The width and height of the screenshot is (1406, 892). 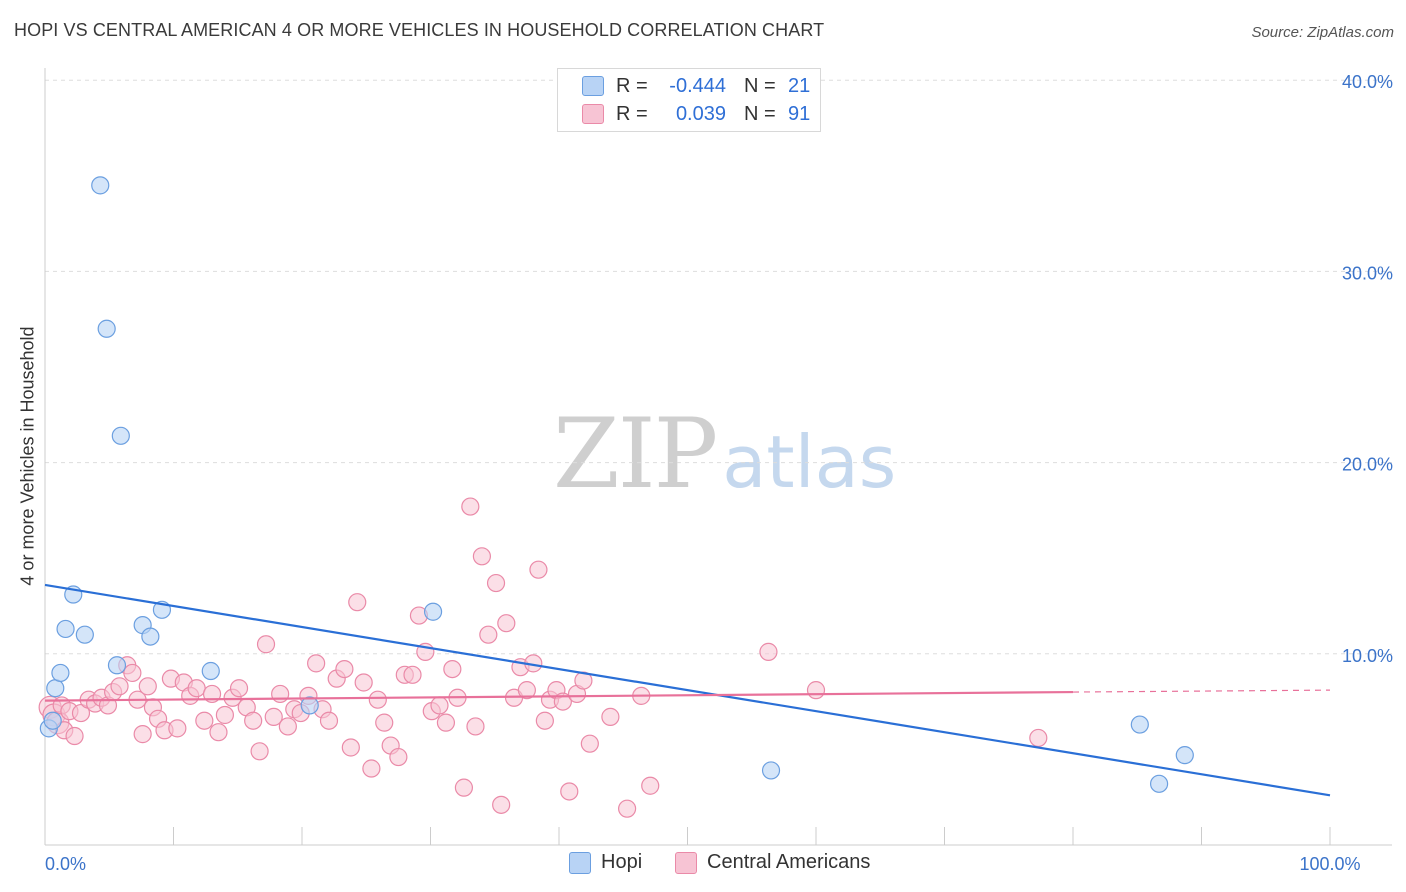 I want to click on chart-source: Source: ZipAtlas.com, so click(x=1322, y=32).